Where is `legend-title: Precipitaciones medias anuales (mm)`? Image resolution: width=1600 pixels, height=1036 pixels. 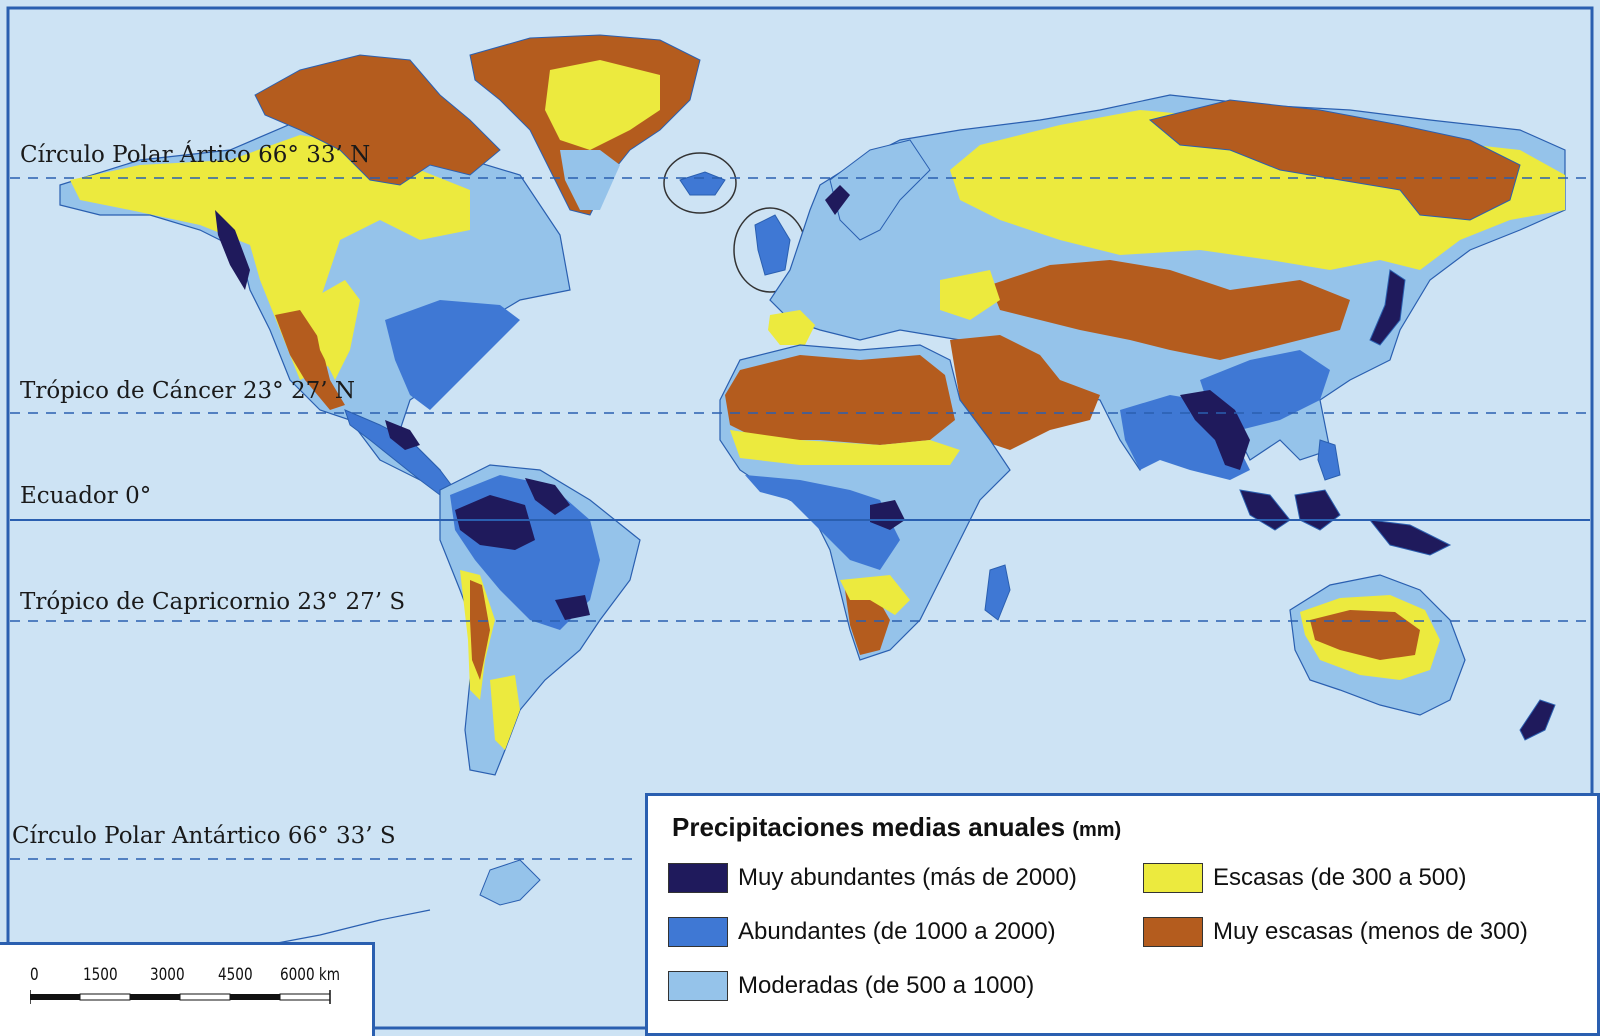
legend-title: Precipitaciones medias anuales (mm) is located at coordinates (896, 827).